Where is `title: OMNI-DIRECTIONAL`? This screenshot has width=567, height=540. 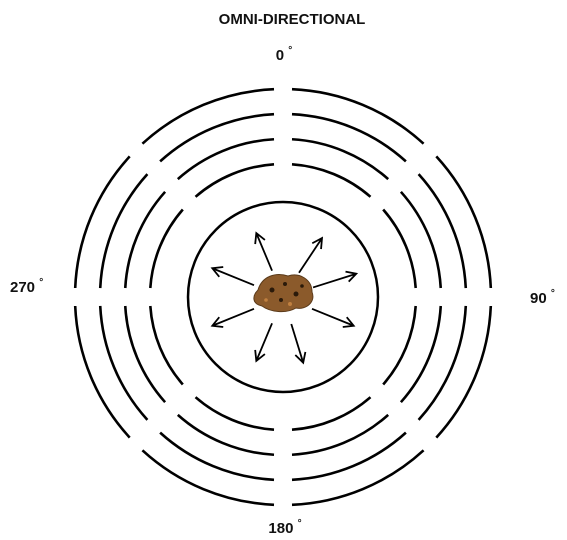 title: OMNI-DIRECTIONAL is located at coordinates (292, 19).